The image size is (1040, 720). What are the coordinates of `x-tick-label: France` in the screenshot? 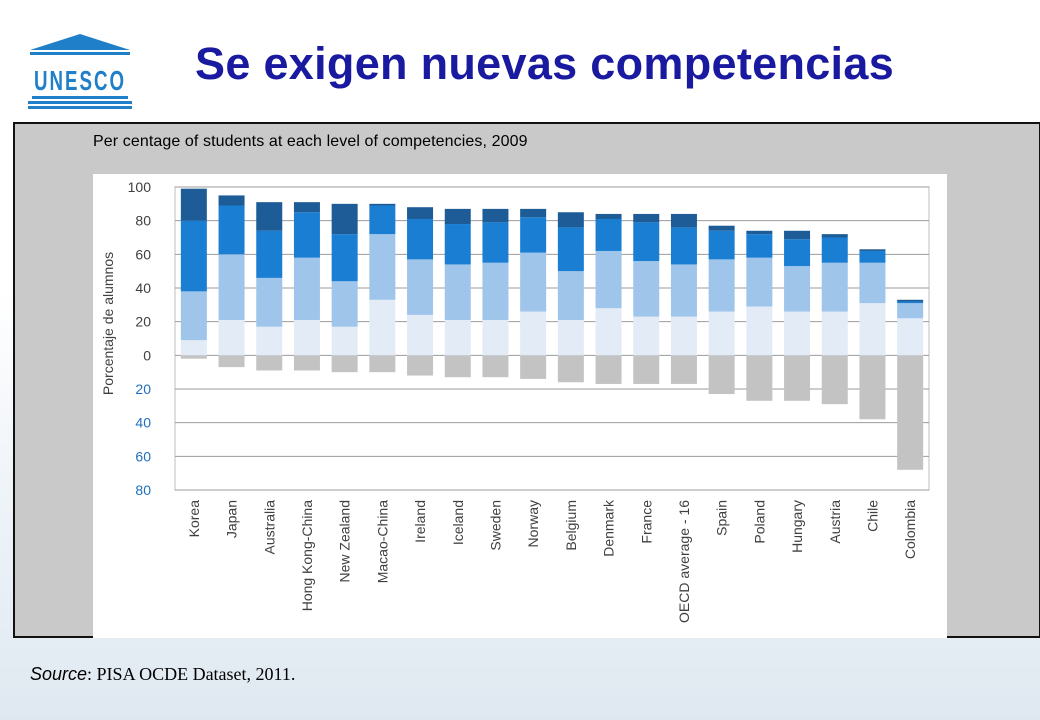 It's located at (646, 522).